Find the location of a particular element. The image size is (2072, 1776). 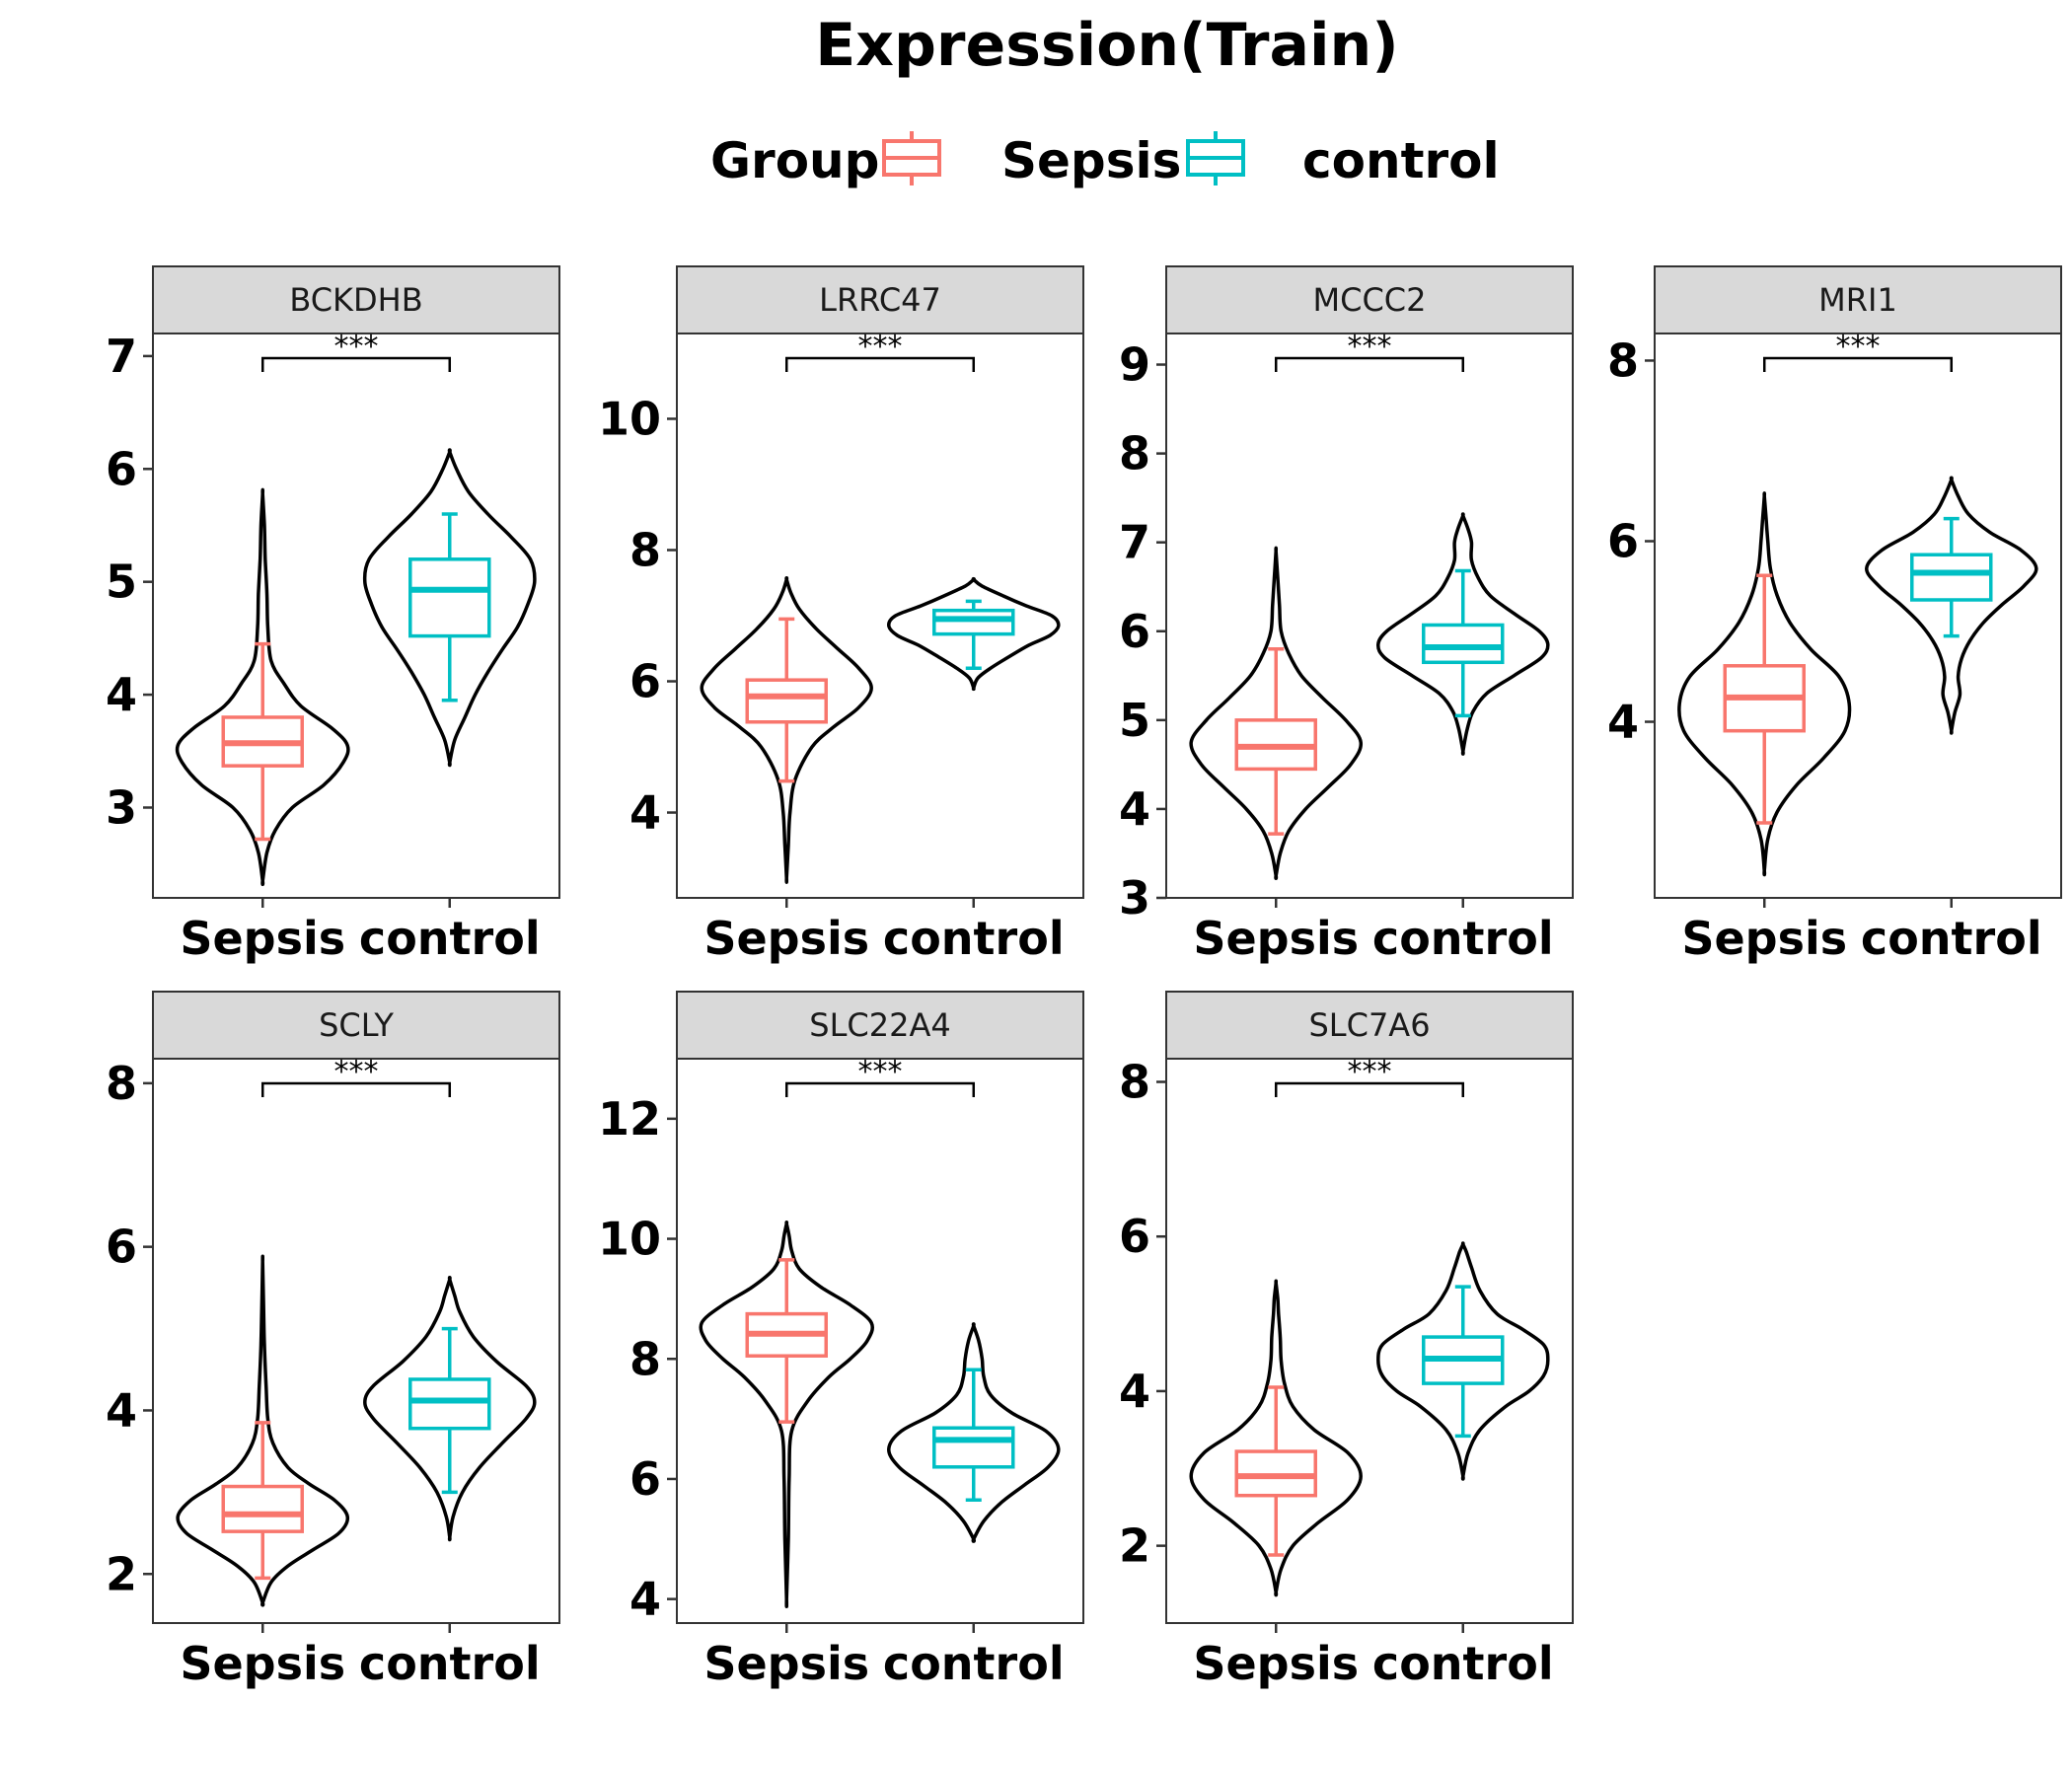

strip-label: LRRC47 is located at coordinates (880, 300).